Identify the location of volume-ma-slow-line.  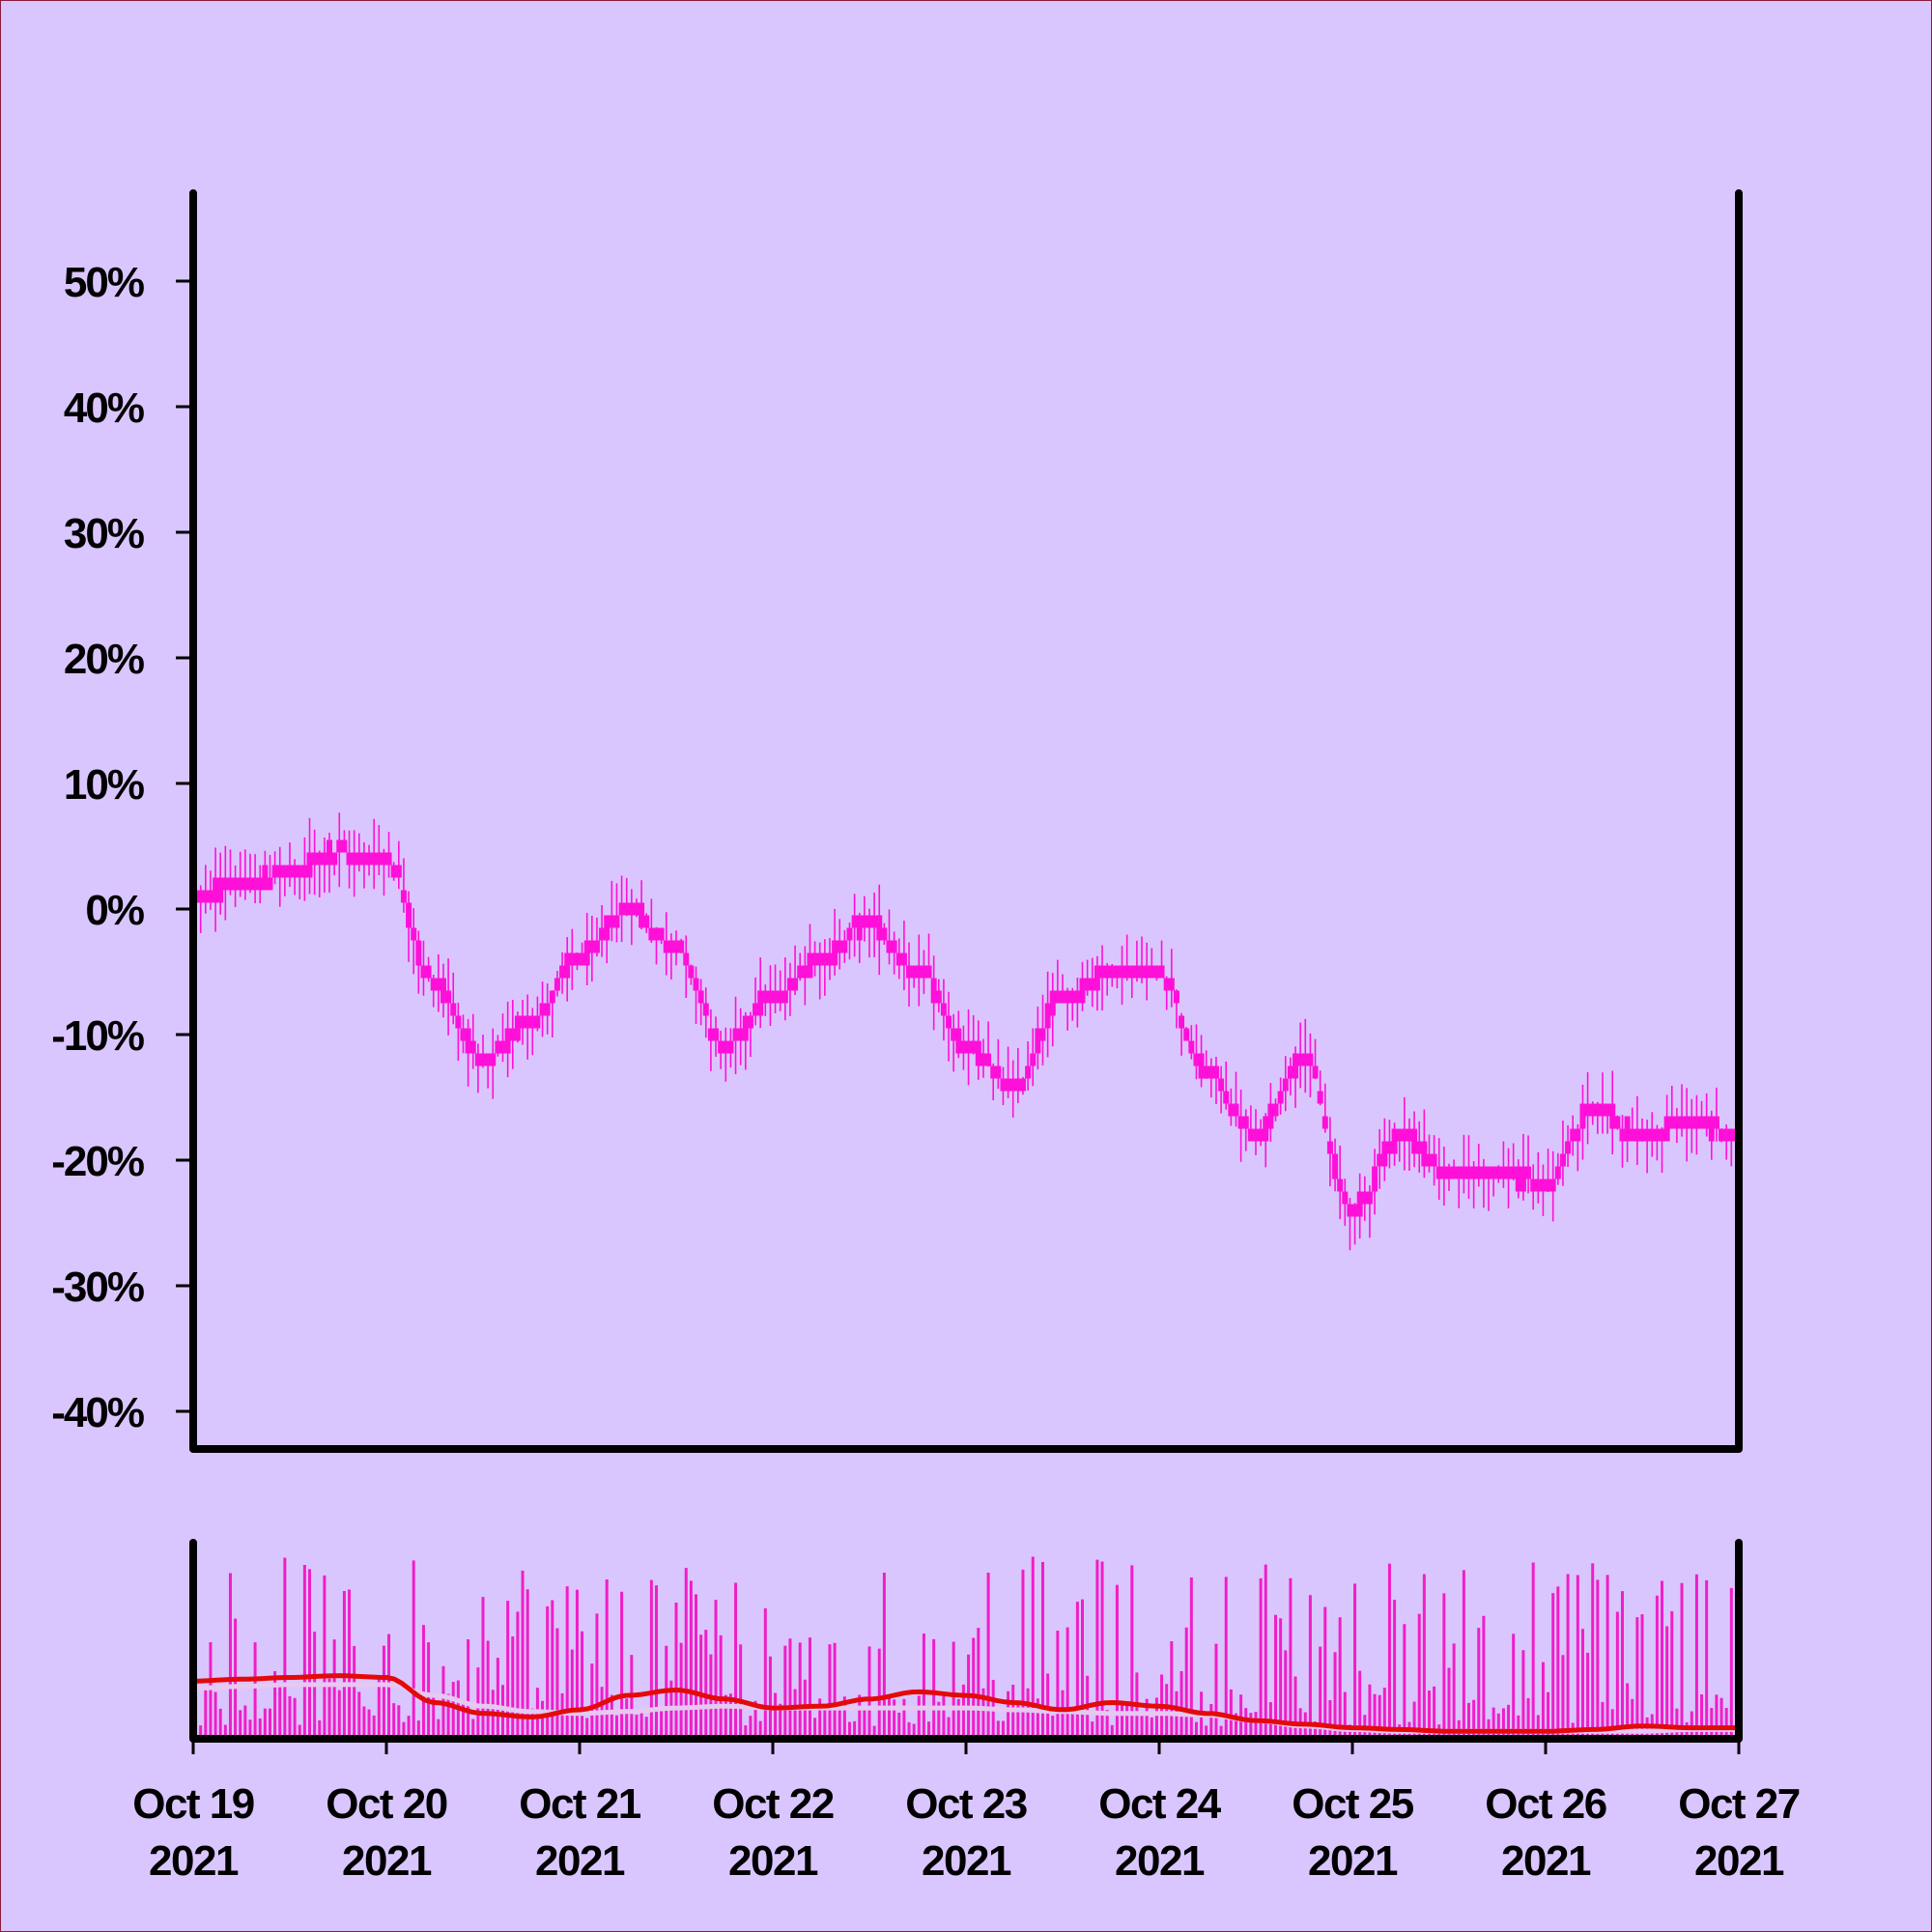
(965, 1708).